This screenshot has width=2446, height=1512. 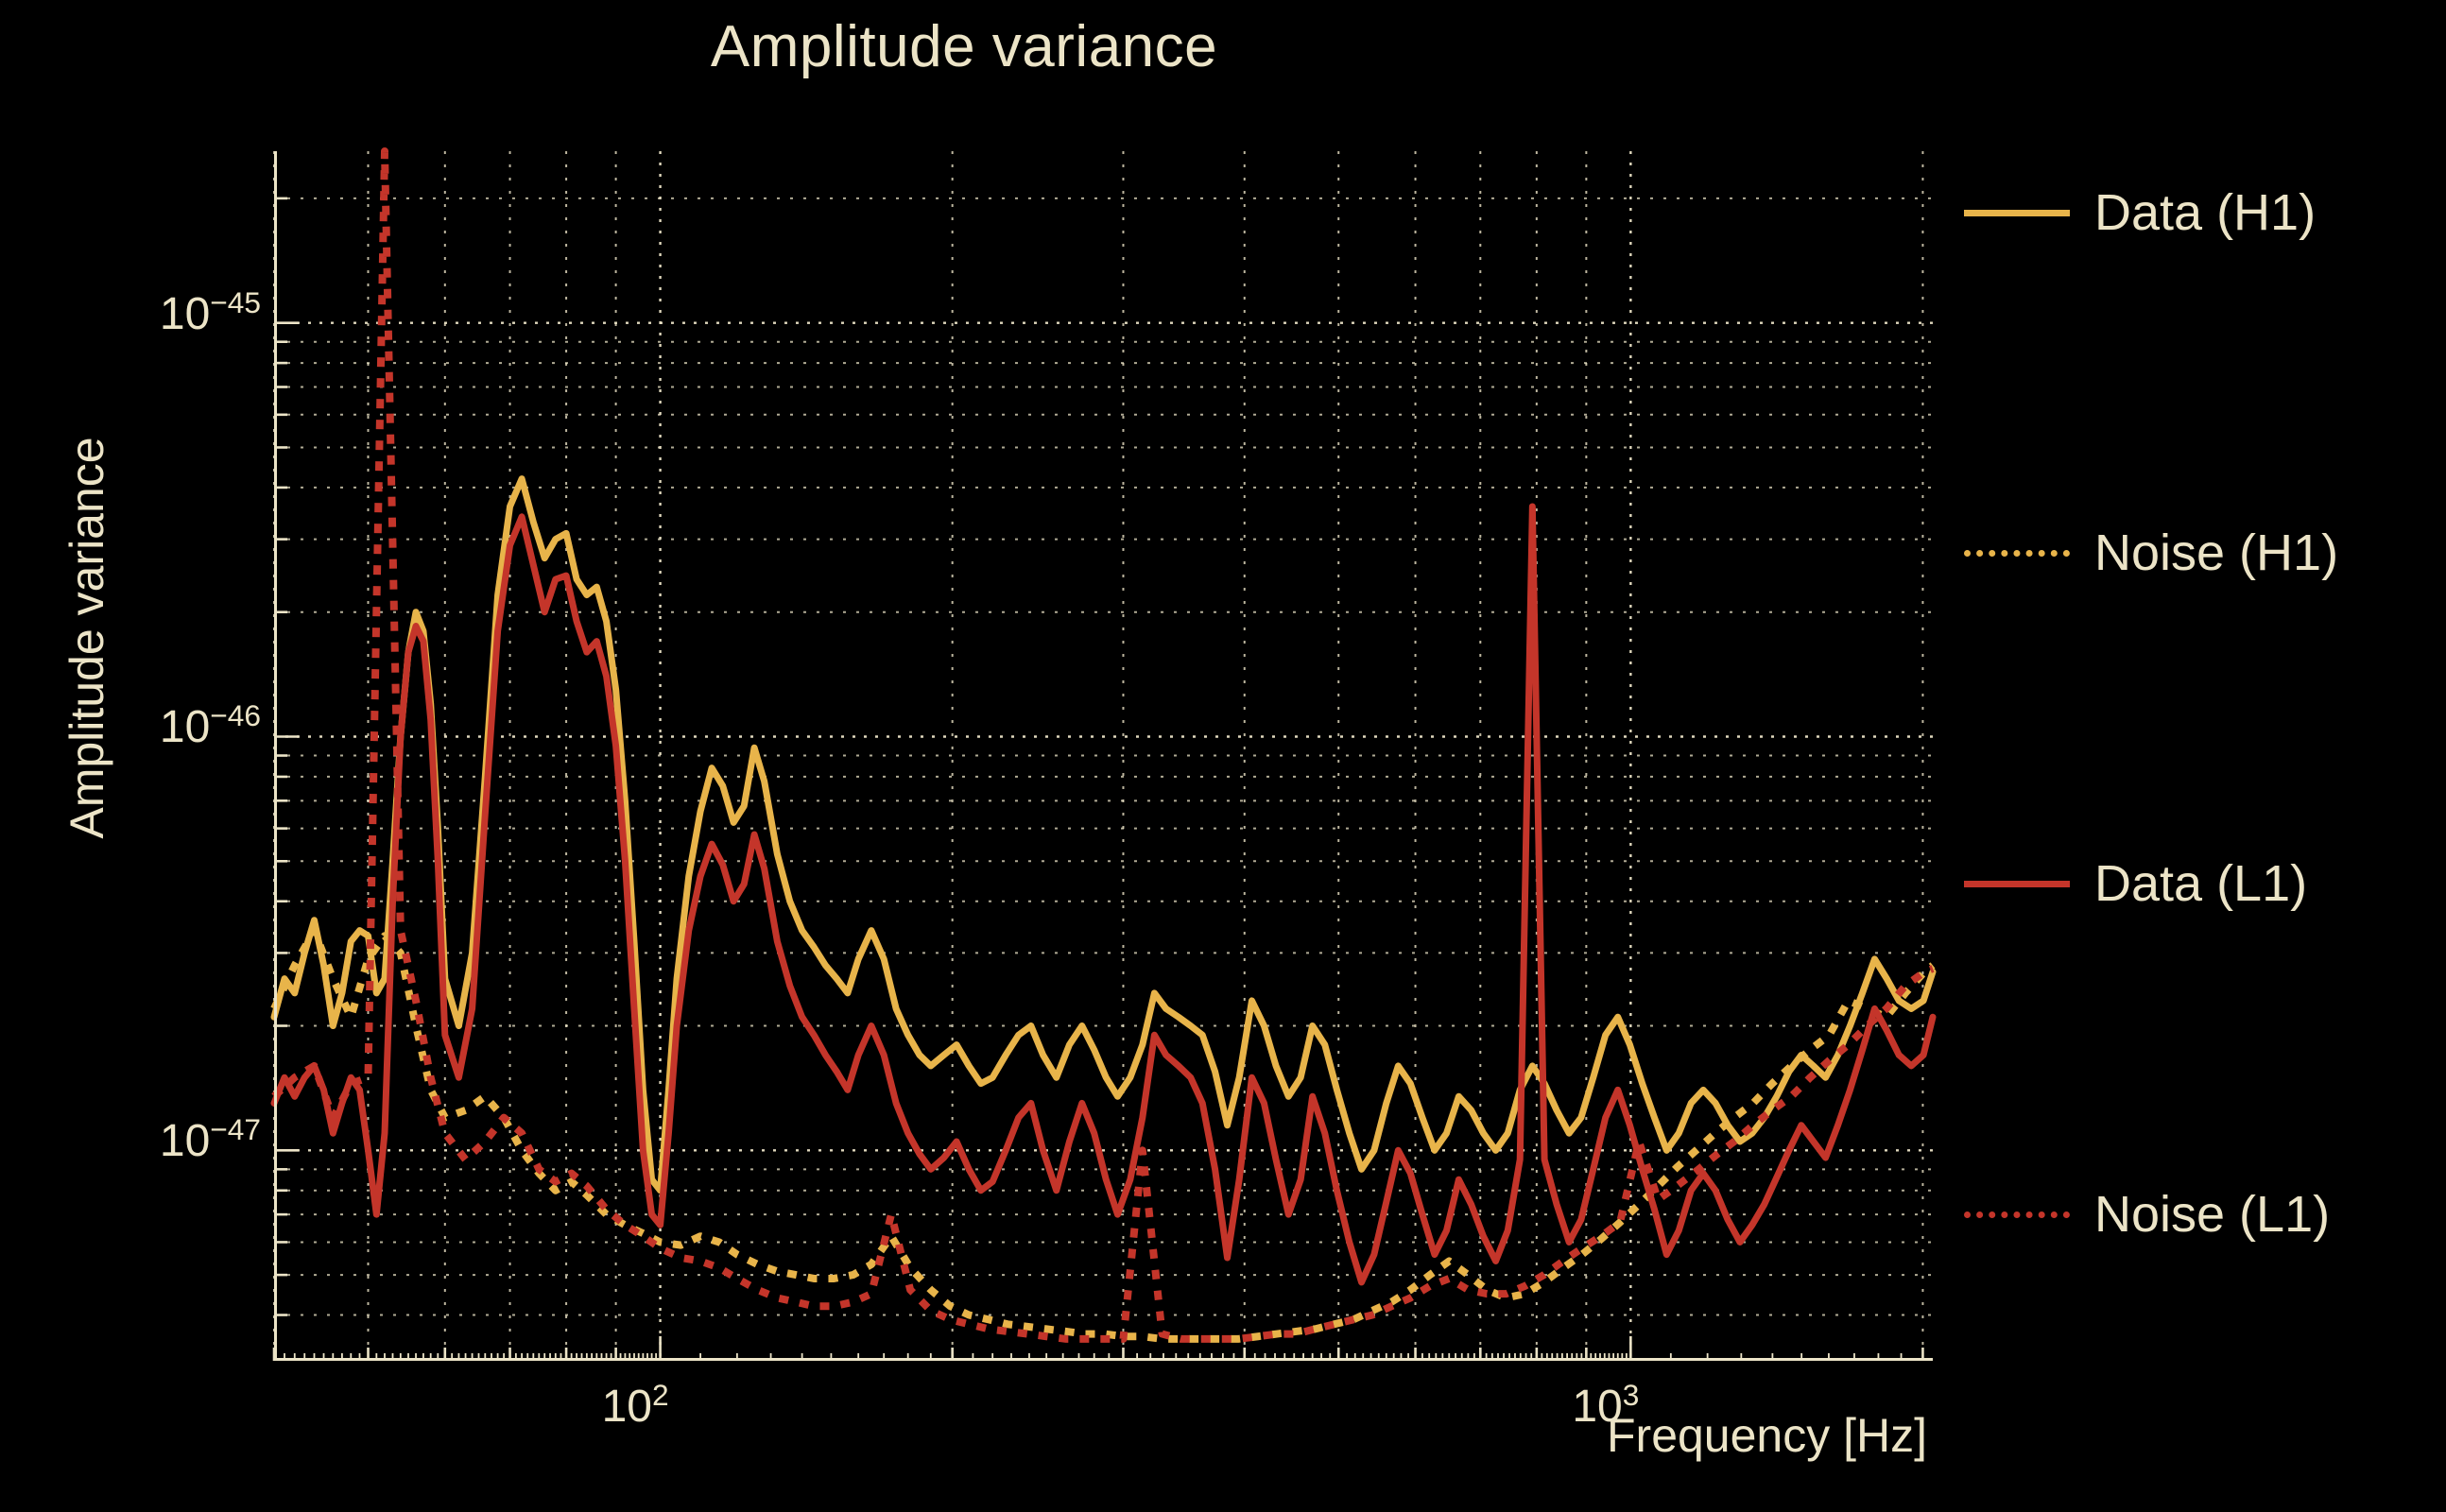 What do you see at coordinates (964, 46) in the screenshot?
I see `page-title: Amplitude variance` at bounding box center [964, 46].